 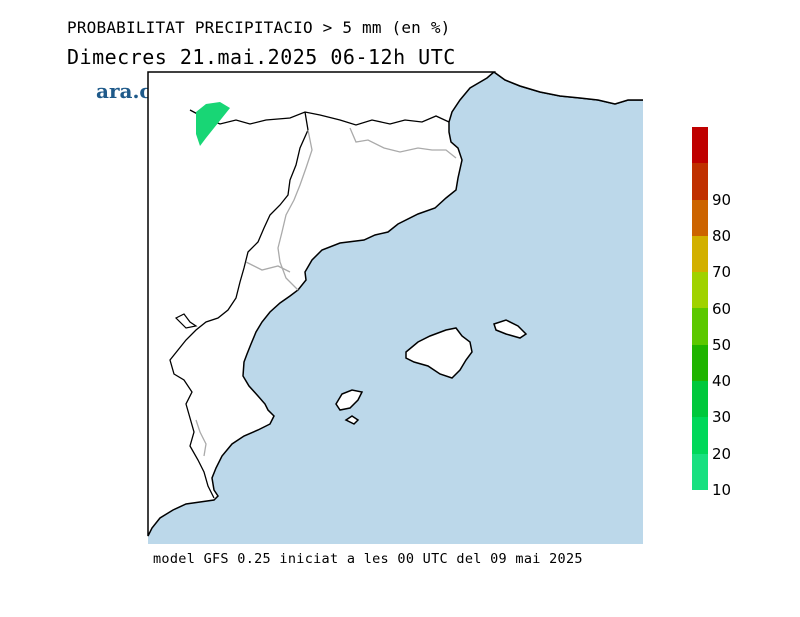 I want to click on legend-label: 60, so click(x=722, y=308).